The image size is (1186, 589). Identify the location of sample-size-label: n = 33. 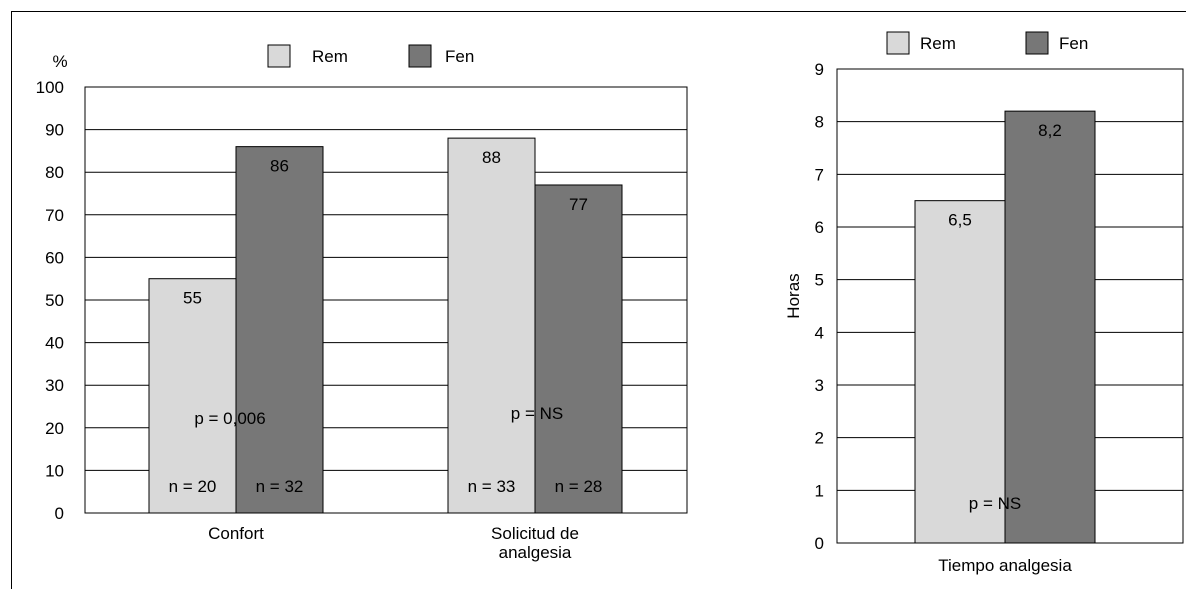
(492, 486).